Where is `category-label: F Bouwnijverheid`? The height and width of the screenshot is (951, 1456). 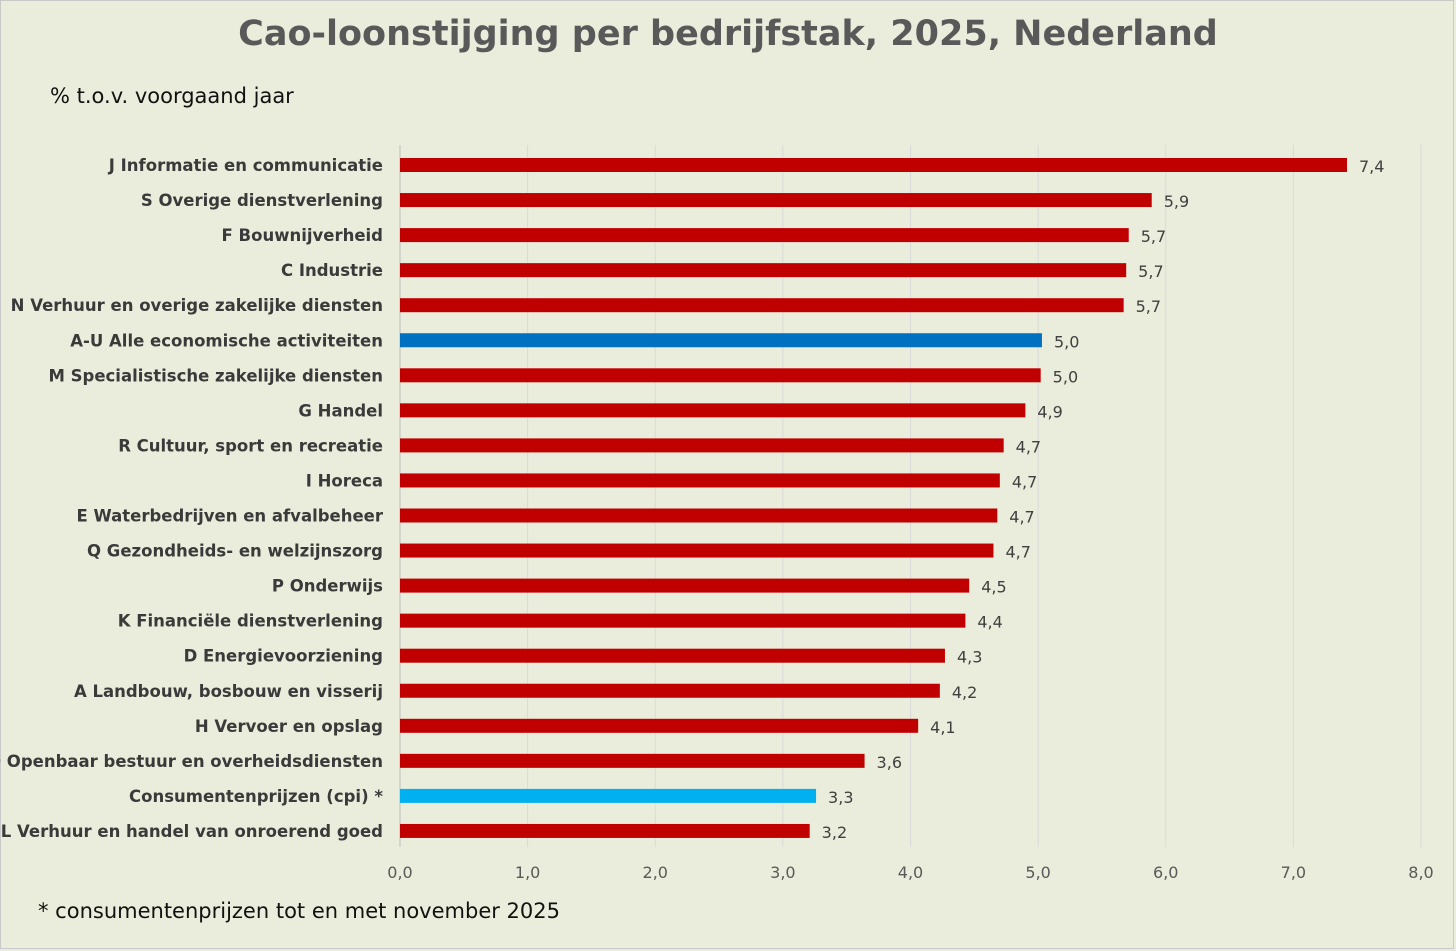 category-label: F Bouwnijverheid is located at coordinates (302, 235).